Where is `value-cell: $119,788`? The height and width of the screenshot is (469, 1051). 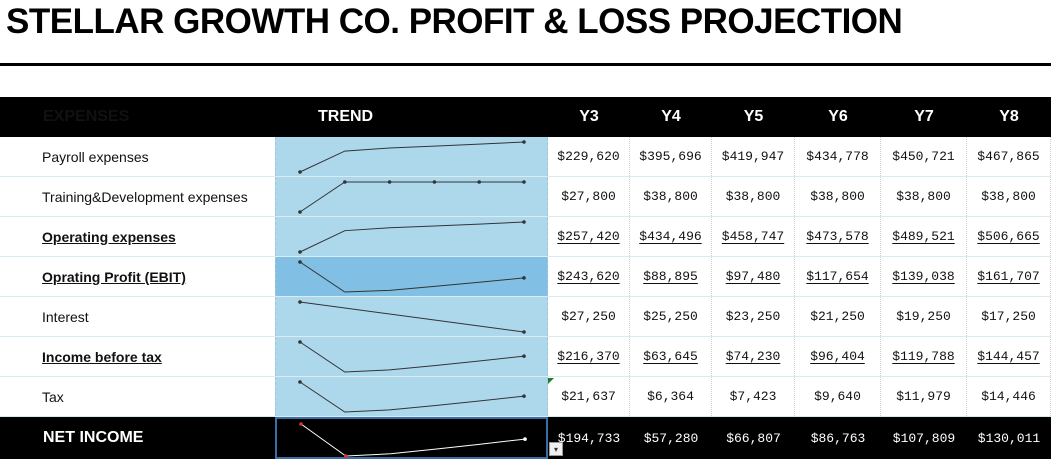 value-cell: $119,788 is located at coordinates (924, 356).